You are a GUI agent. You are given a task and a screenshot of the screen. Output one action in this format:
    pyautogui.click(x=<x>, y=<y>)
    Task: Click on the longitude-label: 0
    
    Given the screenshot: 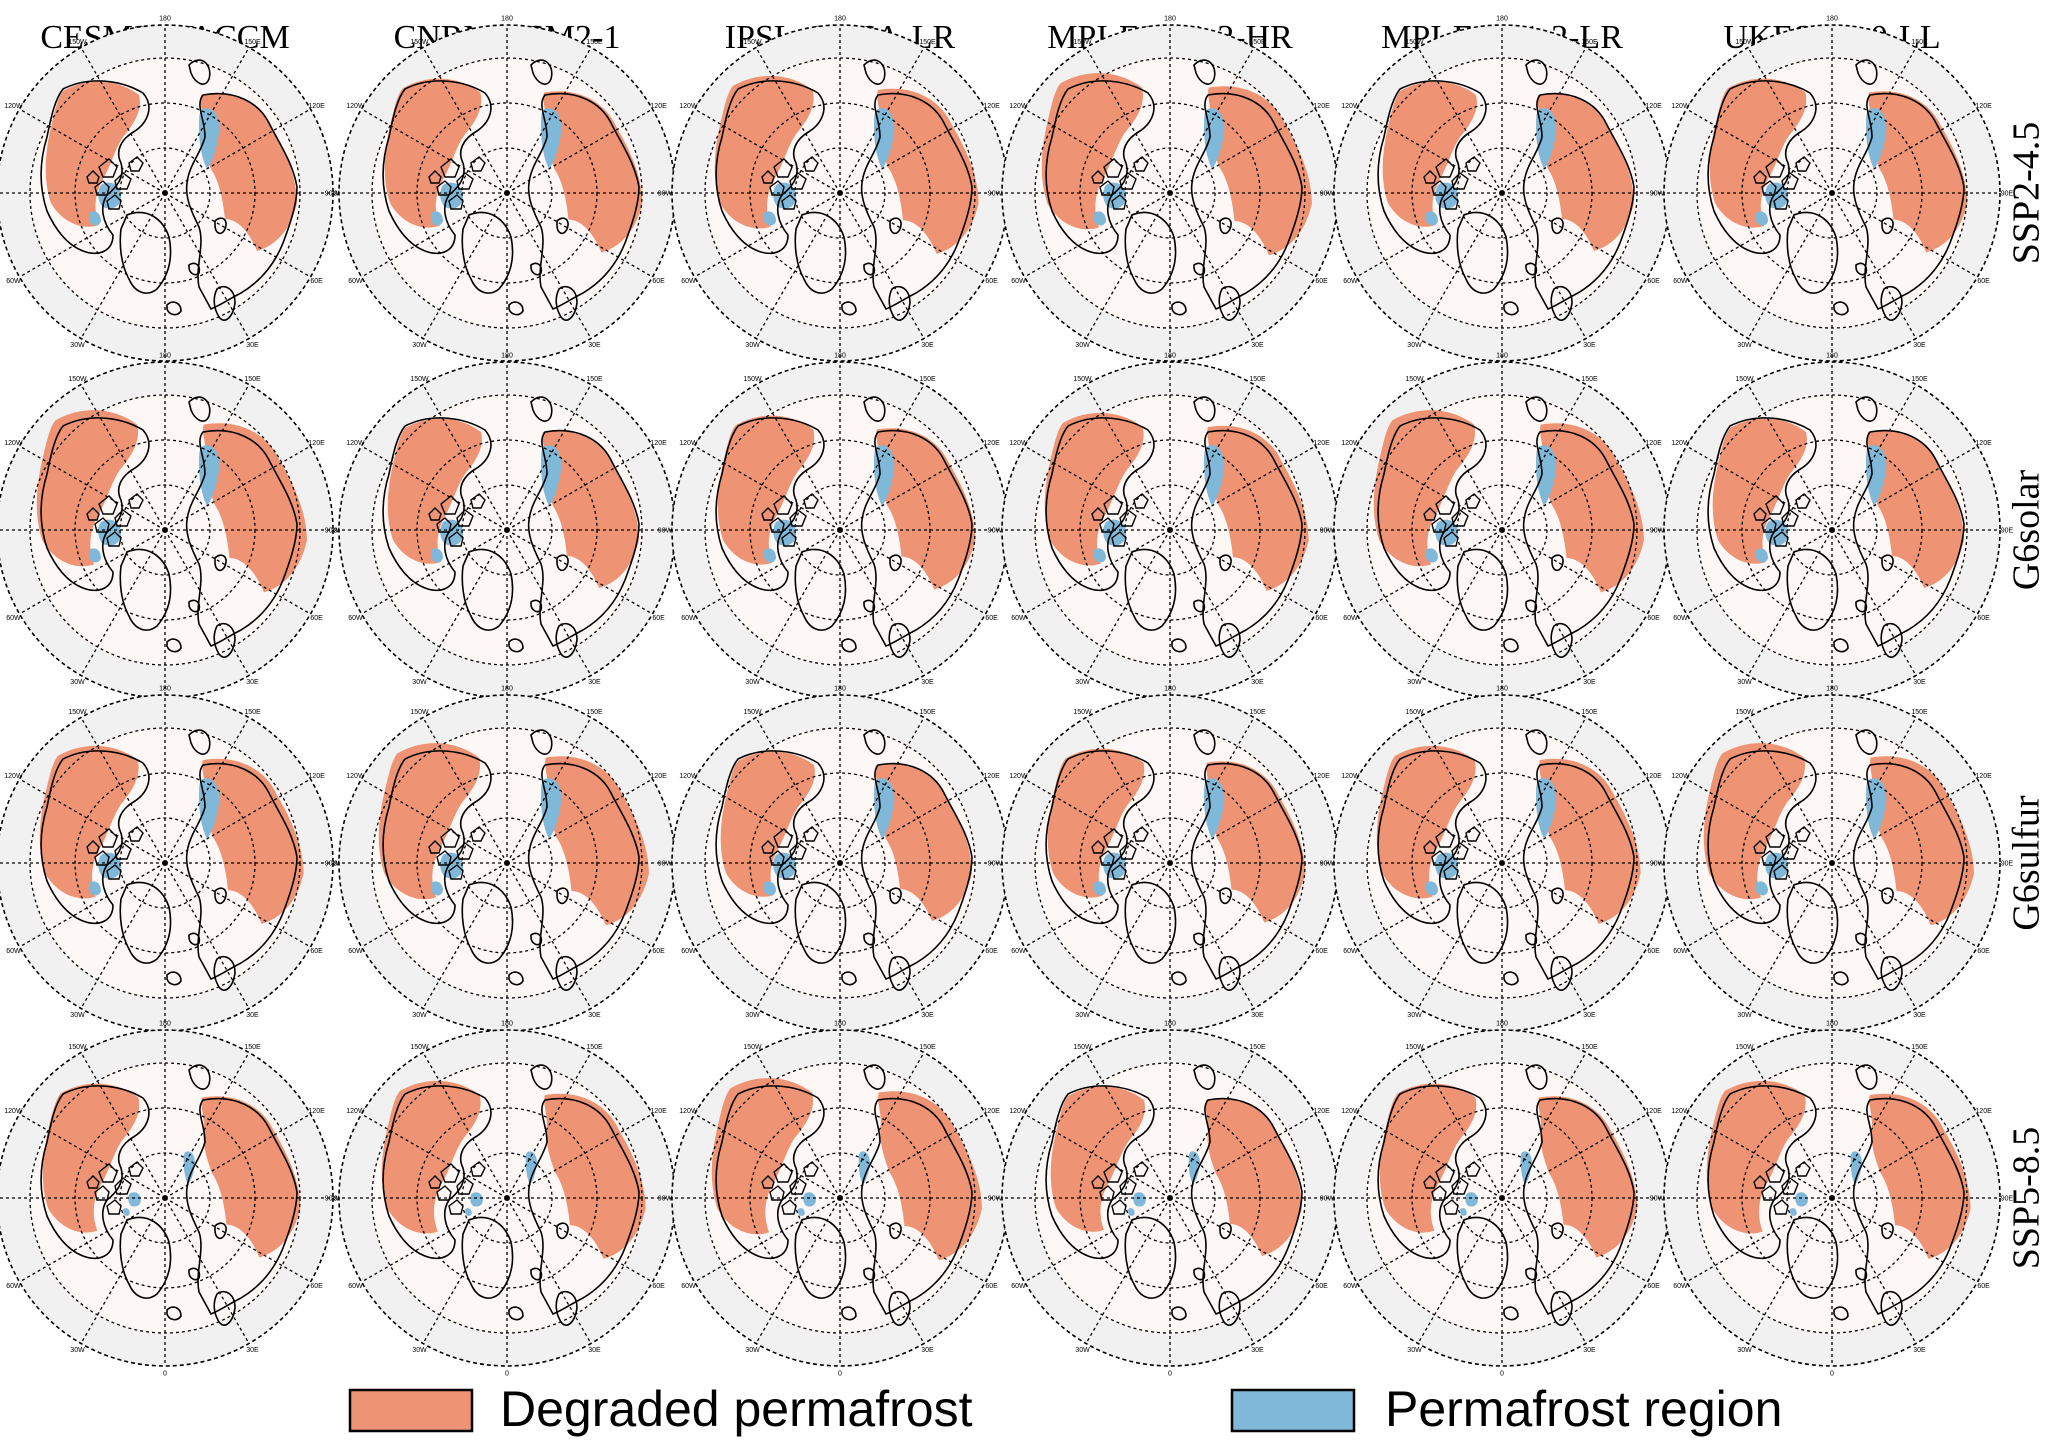 What is the action you would take?
    pyautogui.click(x=840, y=1374)
    